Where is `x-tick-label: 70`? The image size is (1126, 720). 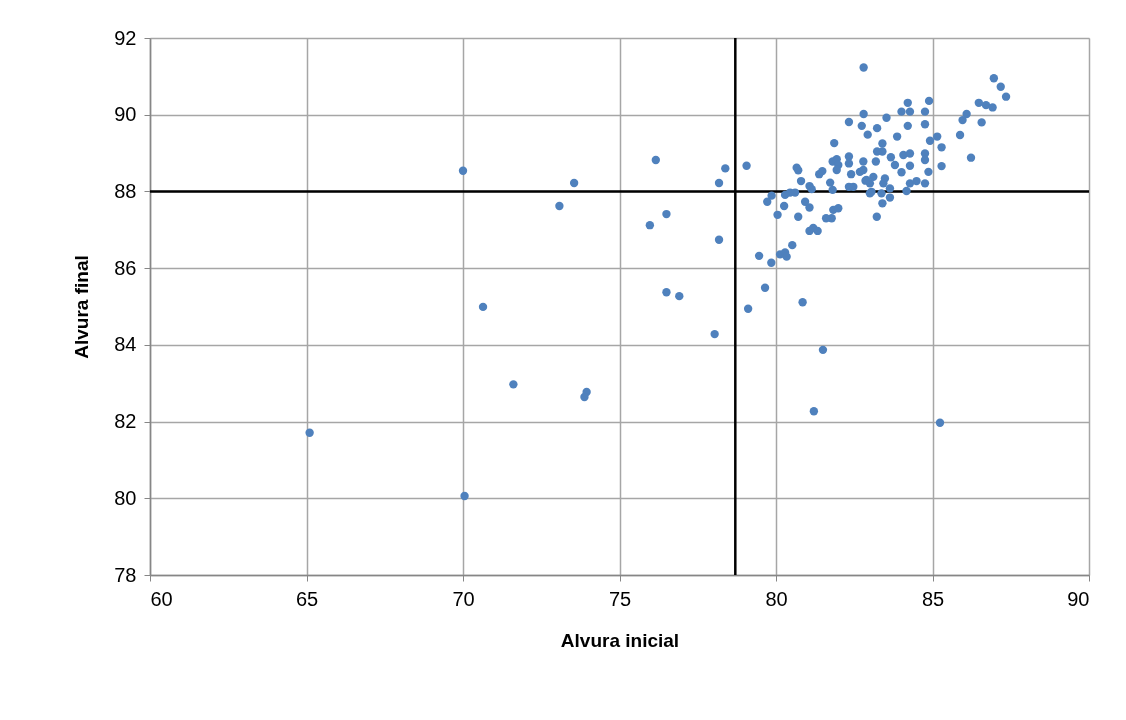
x-tick-label: 70 is located at coordinates (463, 598).